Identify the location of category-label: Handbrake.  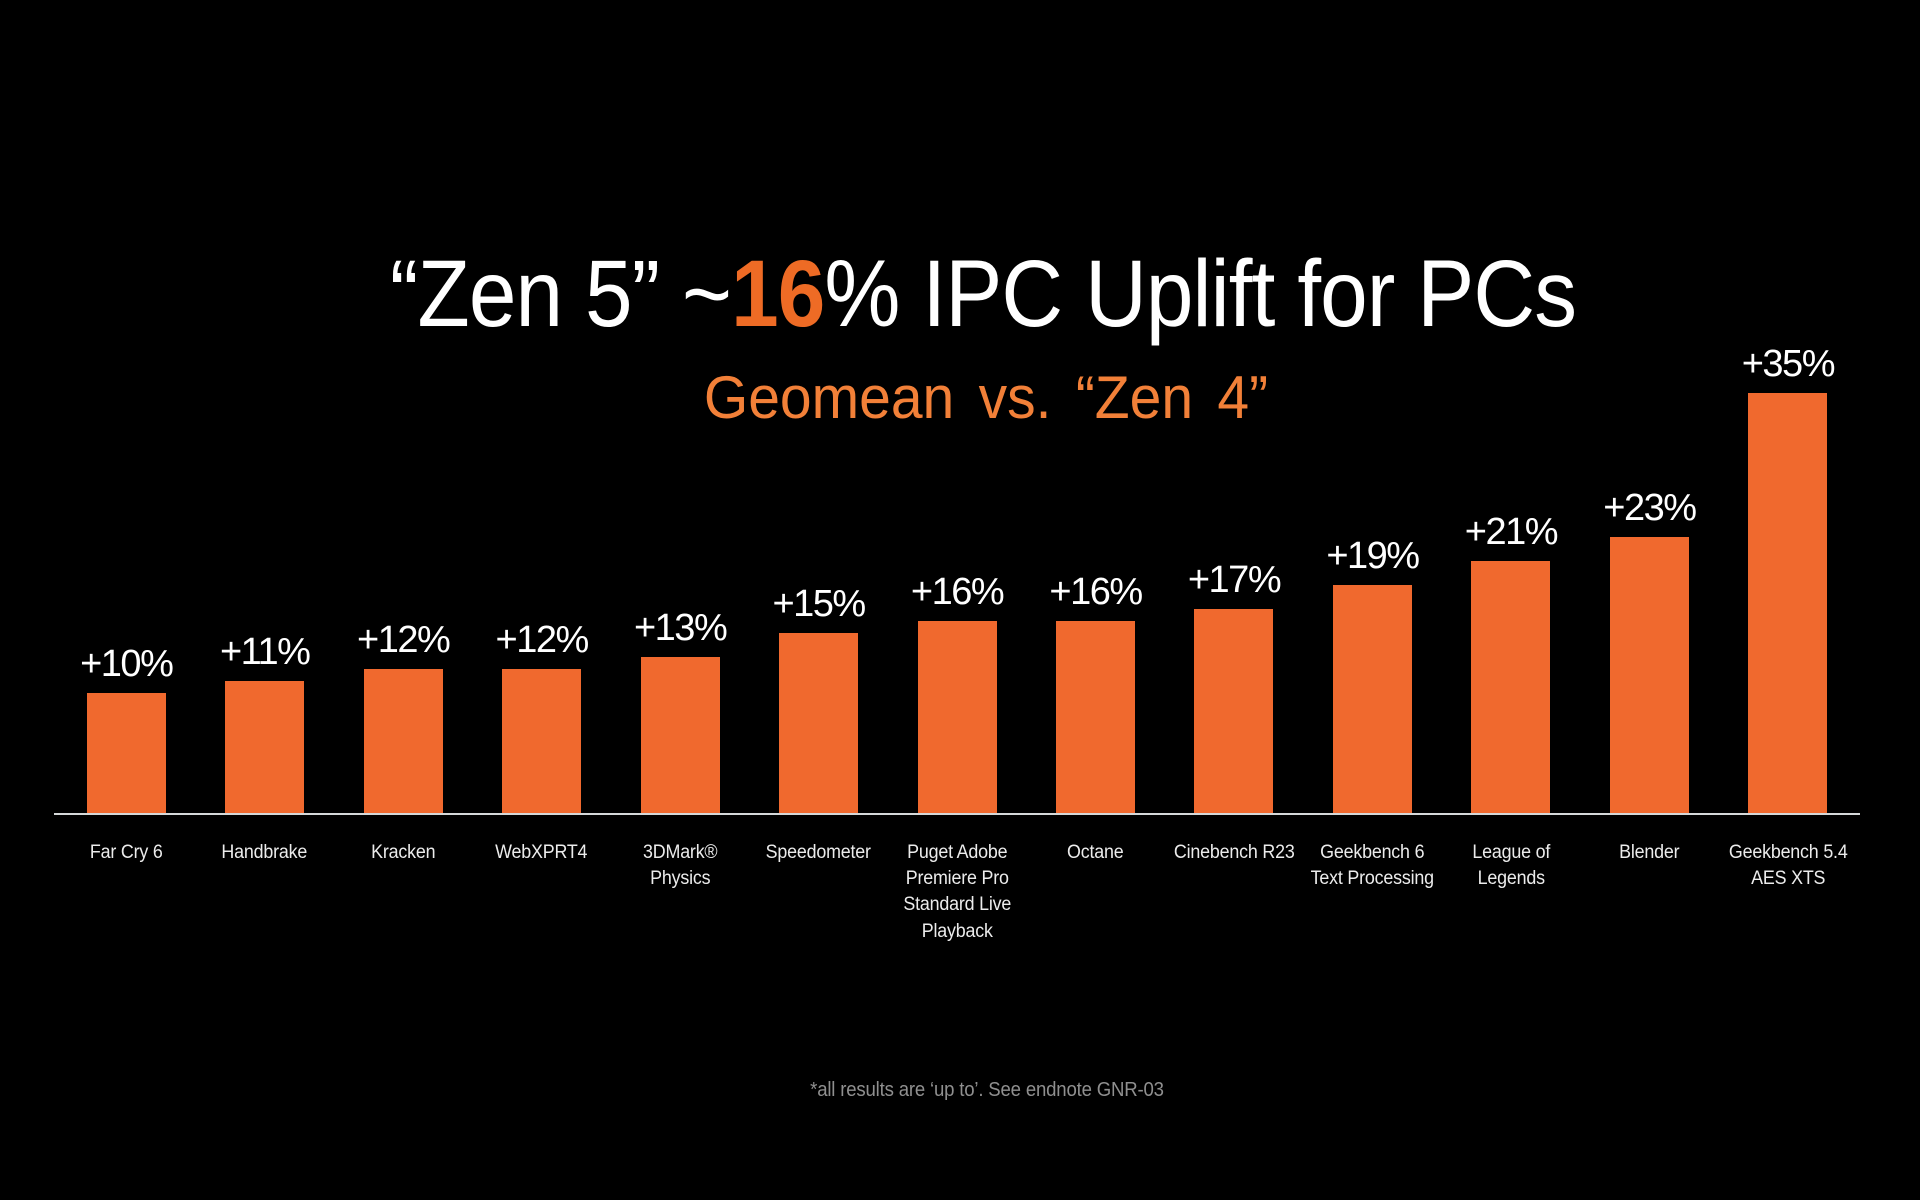
(264, 852).